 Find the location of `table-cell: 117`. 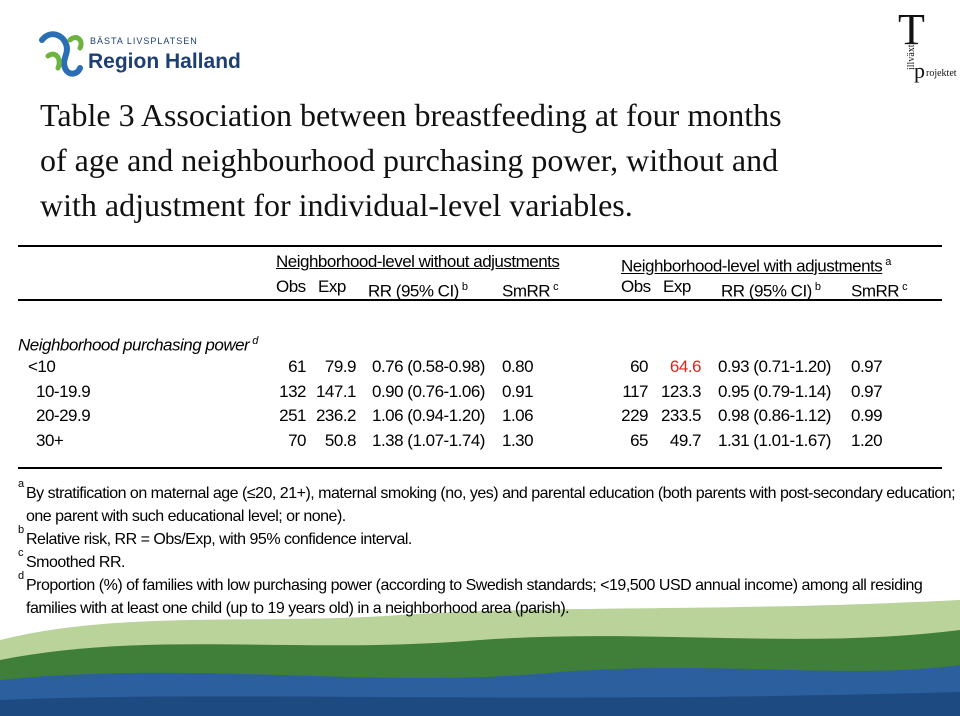

table-cell: 117 is located at coordinates (635, 391).